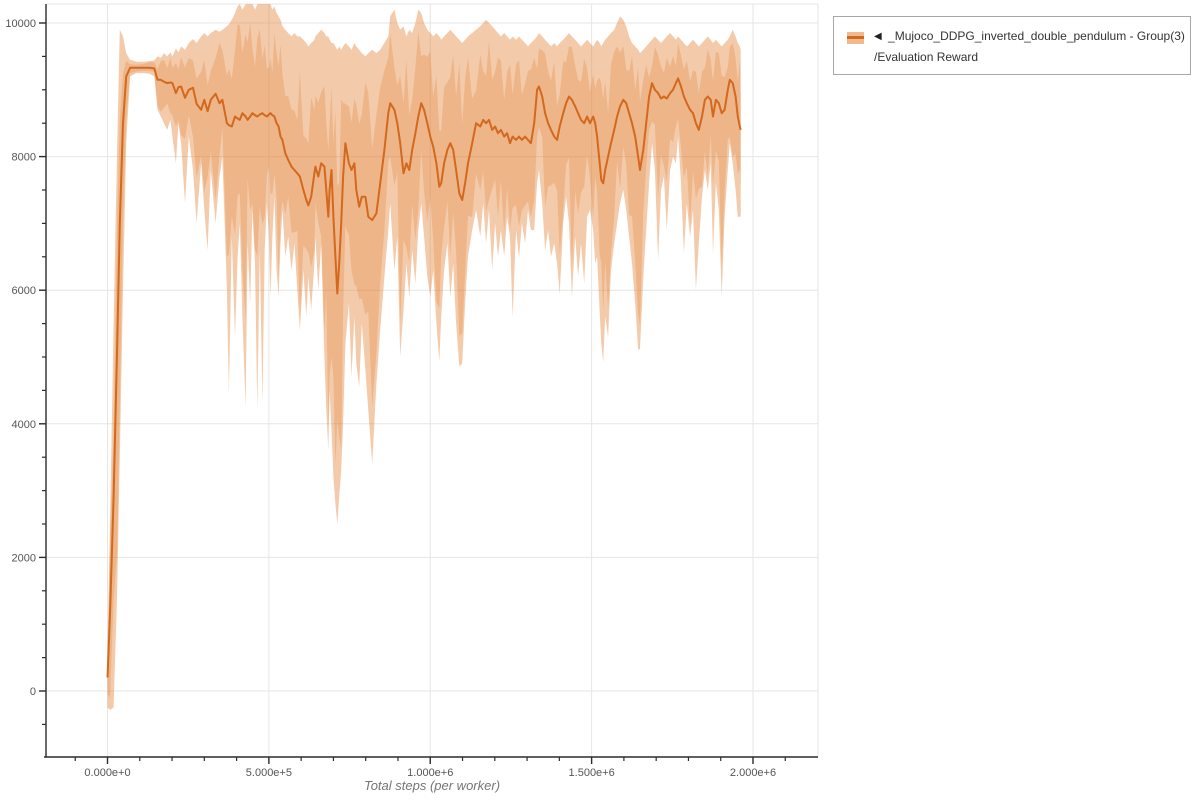  What do you see at coordinates (24, 291) in the screenshot?
I see `y-tick-label: 6000` at bounding box center [24, 291].